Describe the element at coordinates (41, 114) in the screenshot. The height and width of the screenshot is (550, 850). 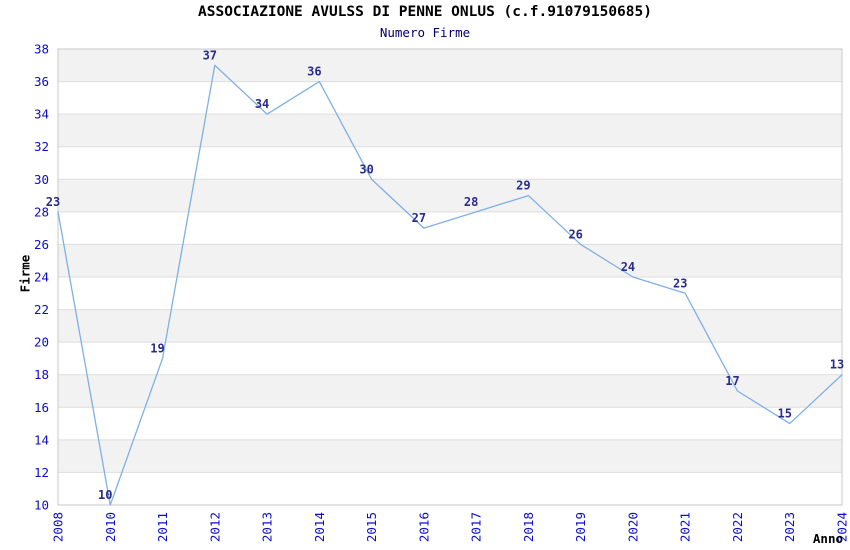
I see `y-tick-label: 34` at that location.